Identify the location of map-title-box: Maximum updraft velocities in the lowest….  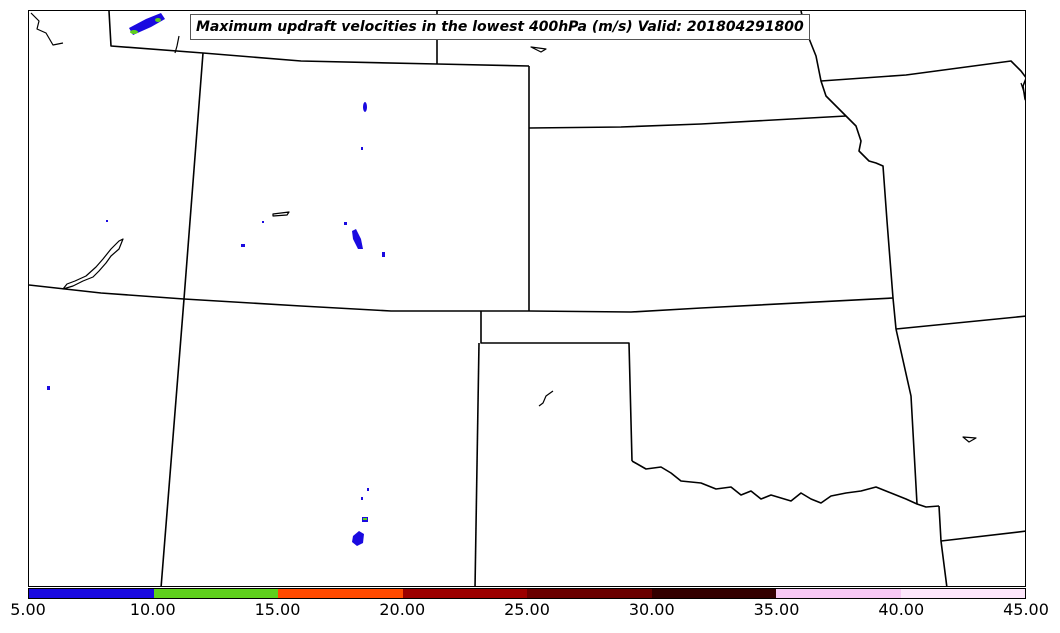
(500, 27).